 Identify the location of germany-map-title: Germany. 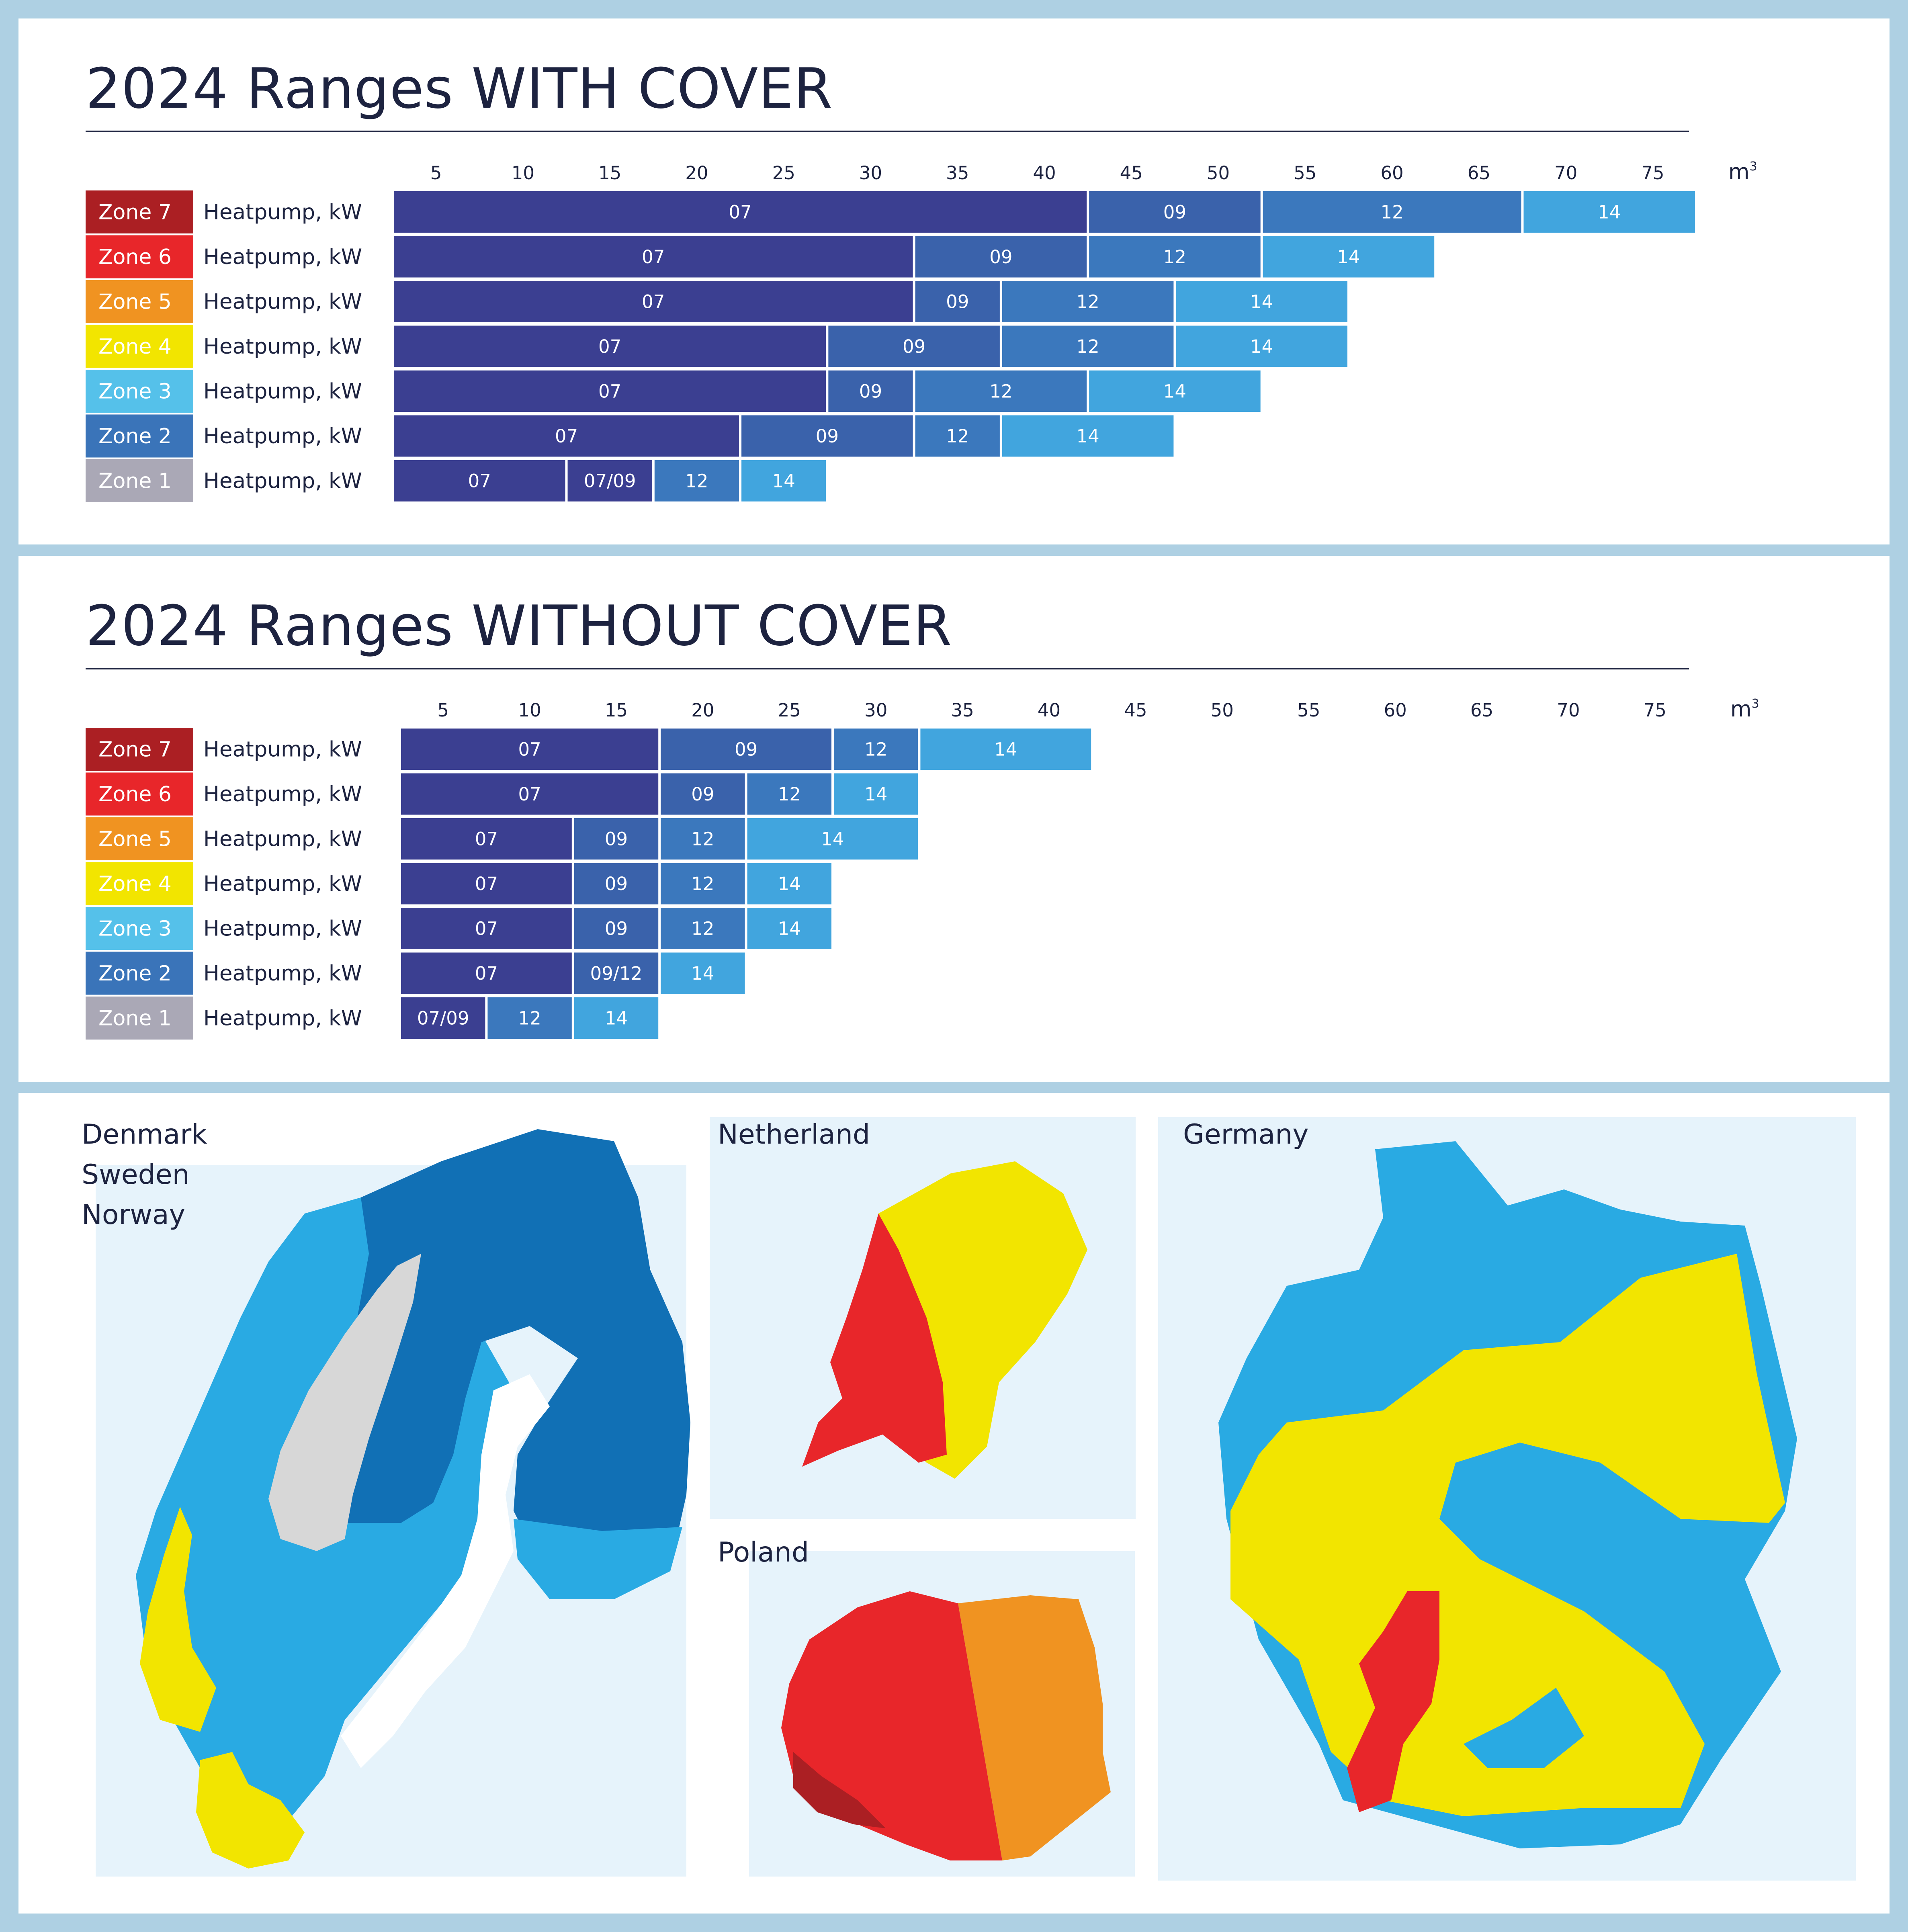
(1246, 1134).